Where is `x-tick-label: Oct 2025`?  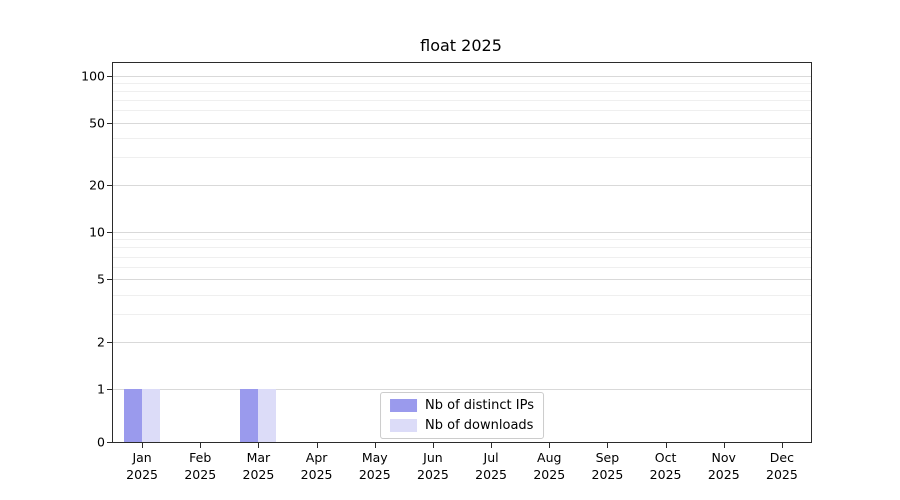
x-tick-label: Oct 2025 is located at coordinates (666, 467).